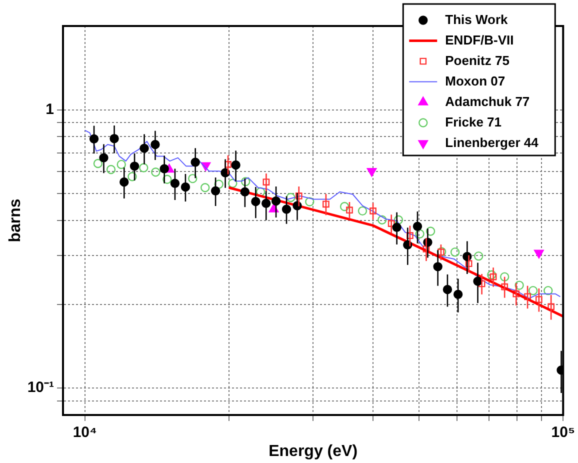  What do you see at coordinates (477, 60) in the screenshot?
I see `legend-label: Poenitz 75` at bounding box center [477, 60].